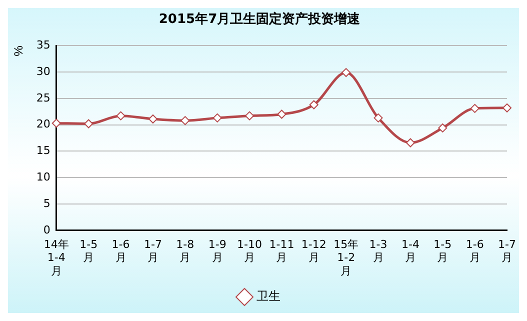  Describe the element at coordinates (185, 251) in the screenshot. I see `x-tick-label: 1-8 月` at that location.